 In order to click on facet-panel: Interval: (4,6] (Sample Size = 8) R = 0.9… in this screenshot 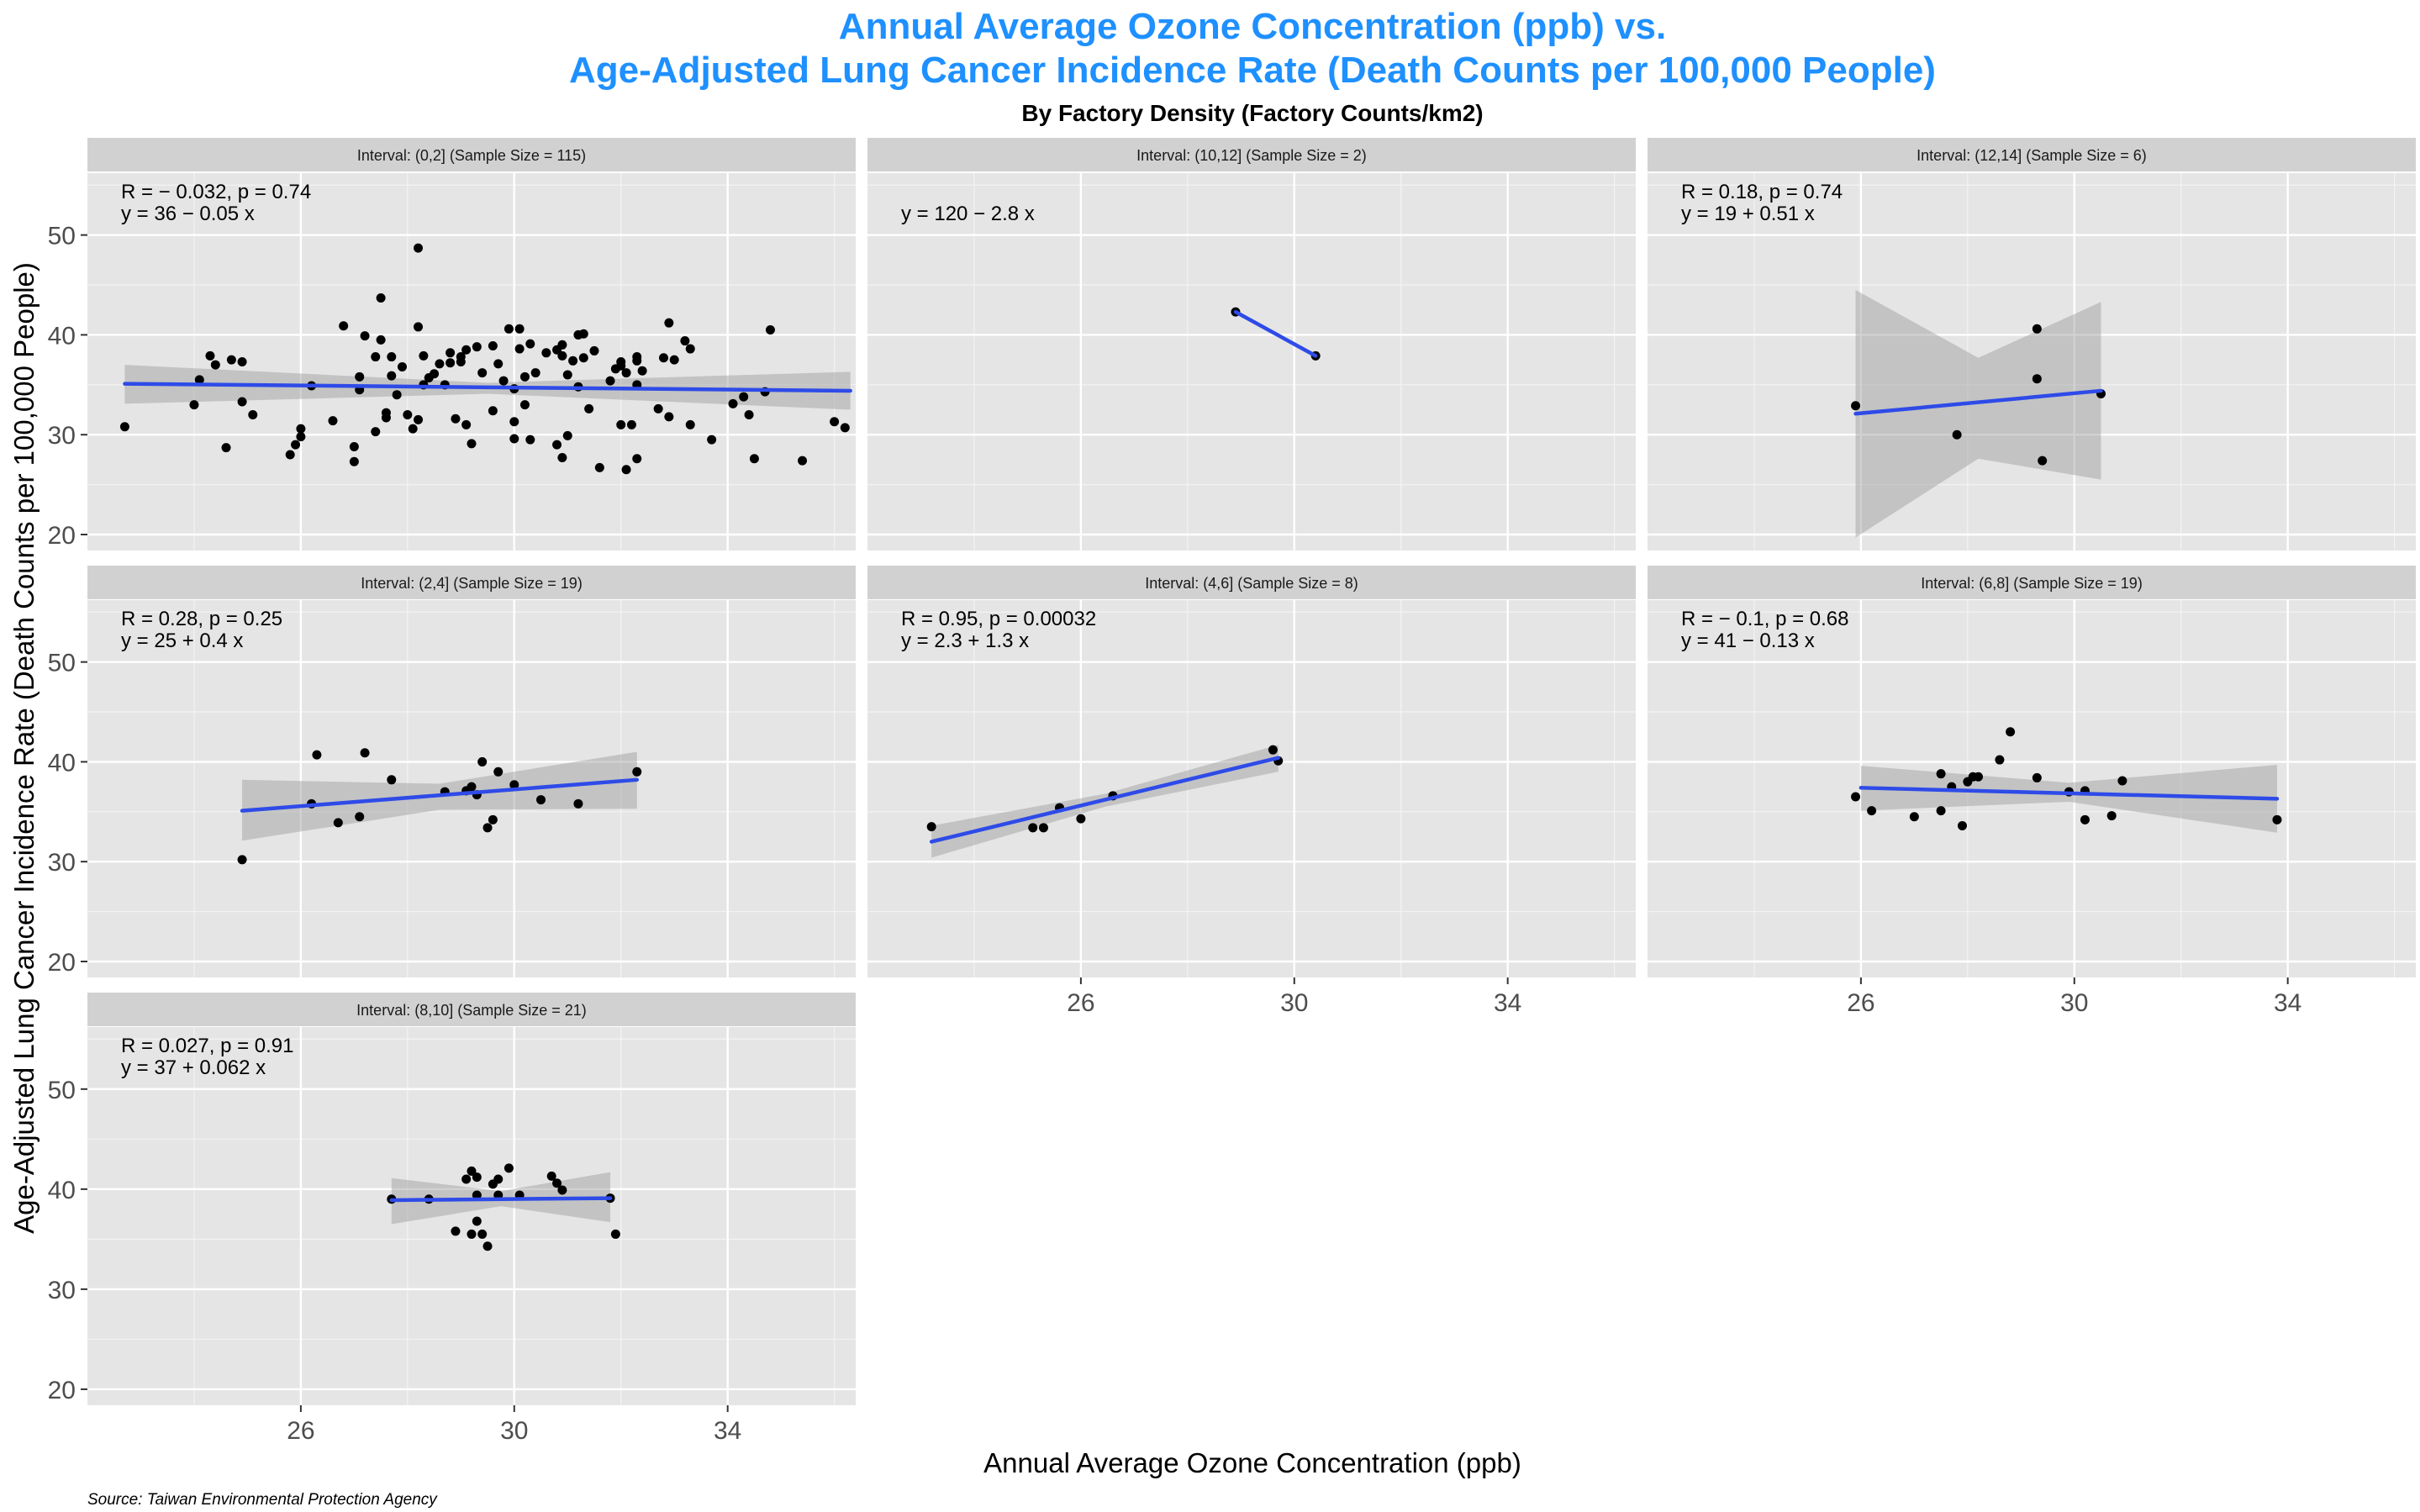, I will do `click(1251, 792)`.